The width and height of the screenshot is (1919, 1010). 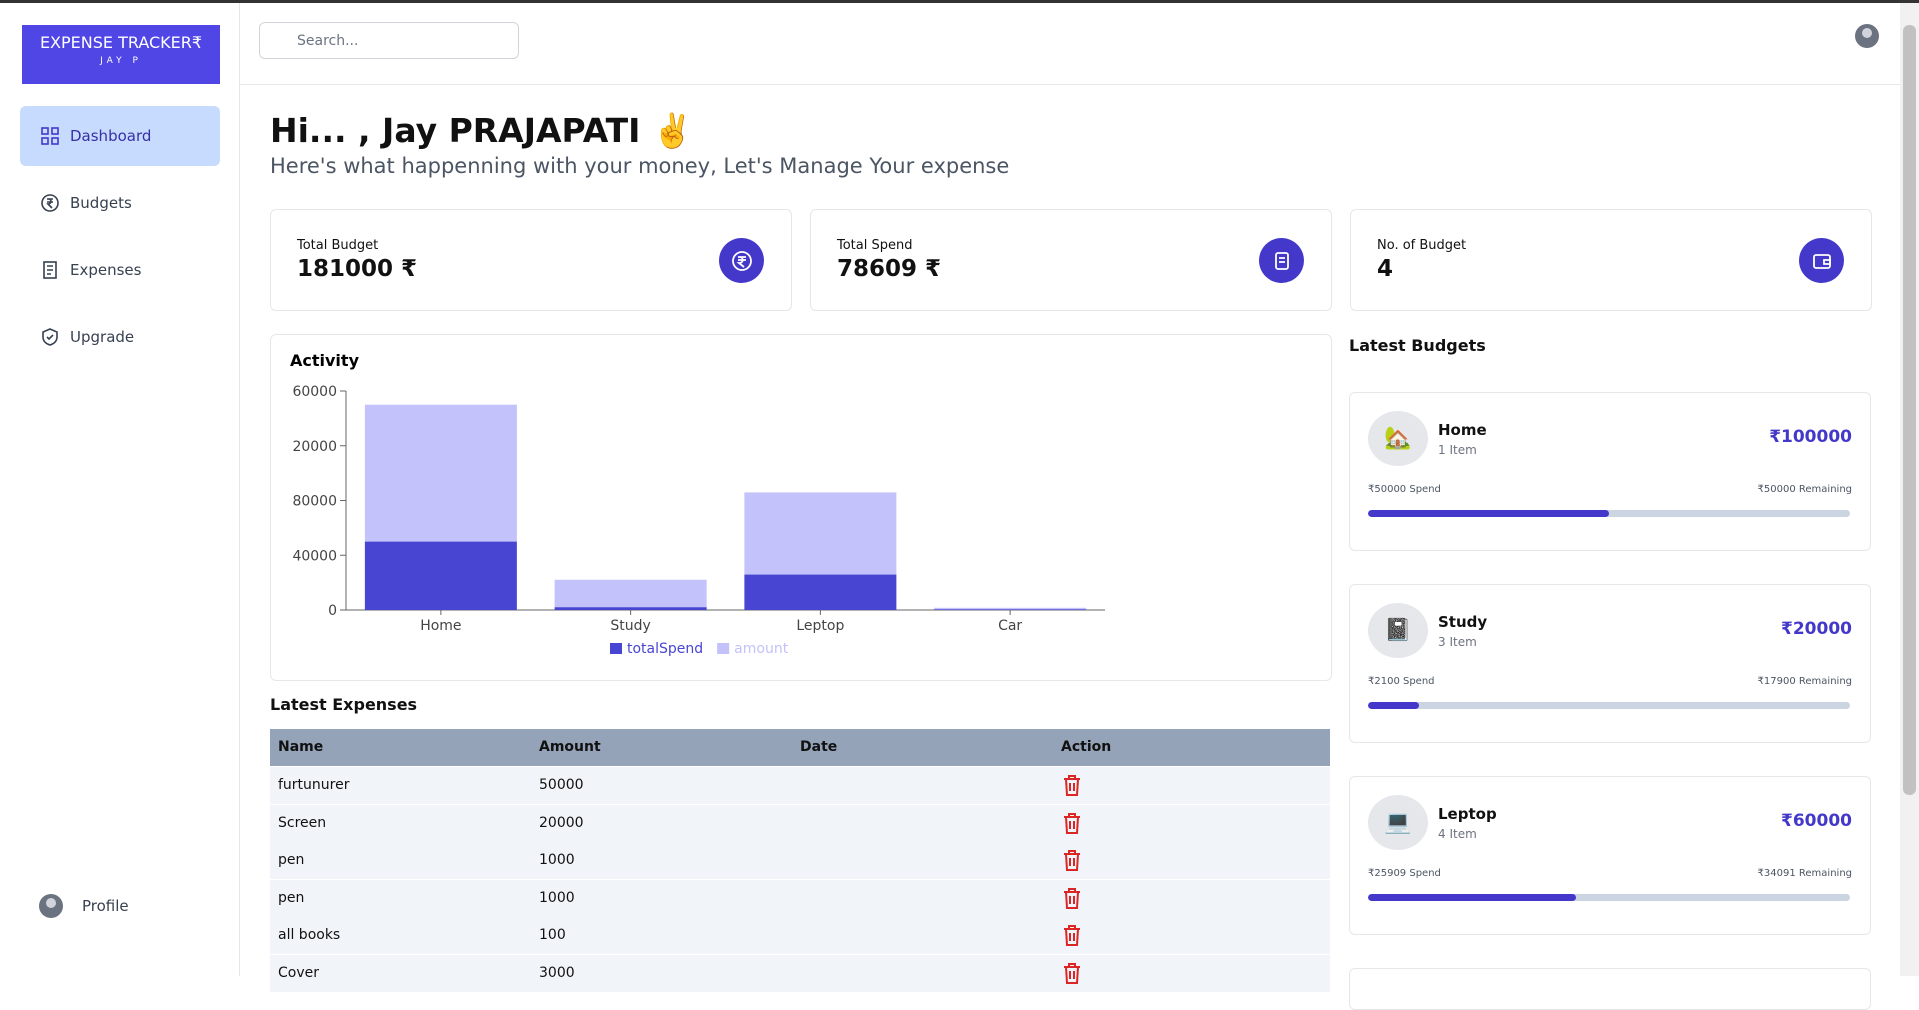 I want to click on budget-name: Study, so click(x=1463, y=622).